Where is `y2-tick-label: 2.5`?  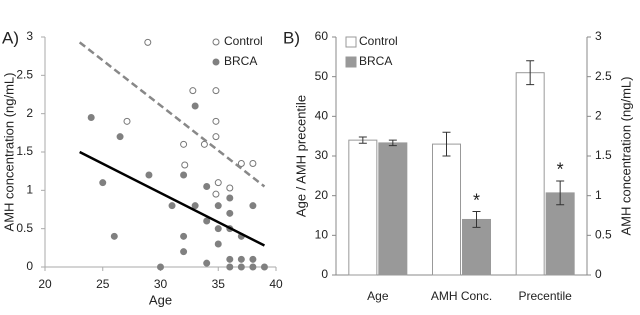
y2-tick-label: 2.5 is located at coordinates (603, 76).